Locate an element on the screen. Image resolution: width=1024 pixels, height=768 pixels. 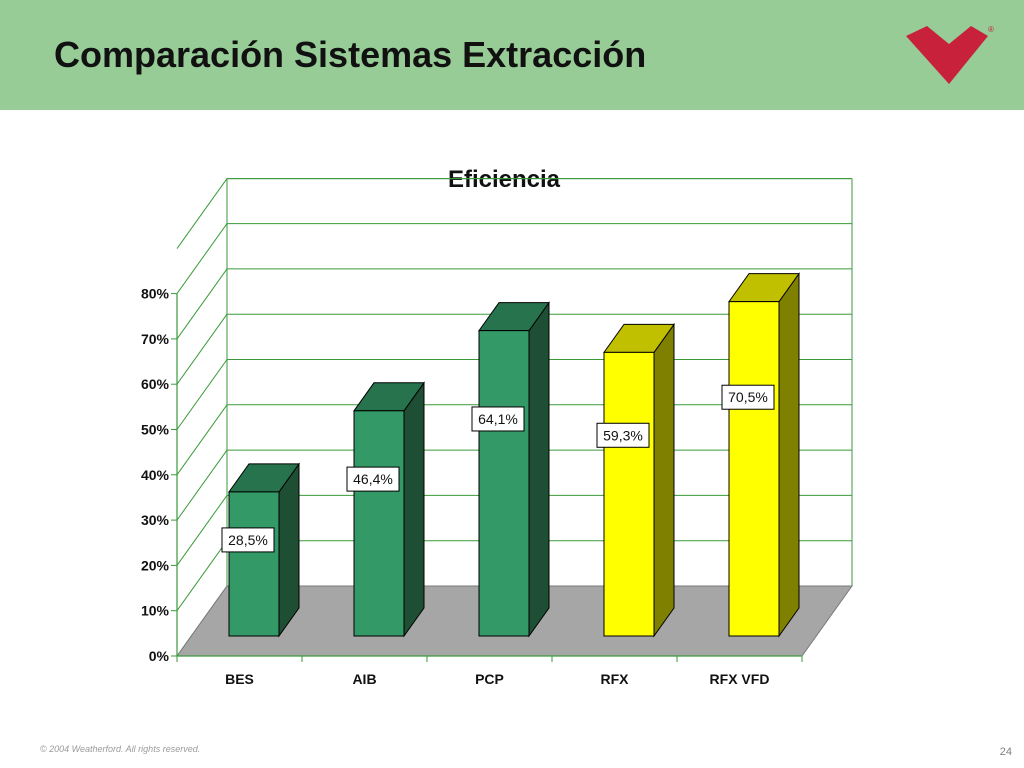
page-number: 24 is located at coordinates (1005, 752).